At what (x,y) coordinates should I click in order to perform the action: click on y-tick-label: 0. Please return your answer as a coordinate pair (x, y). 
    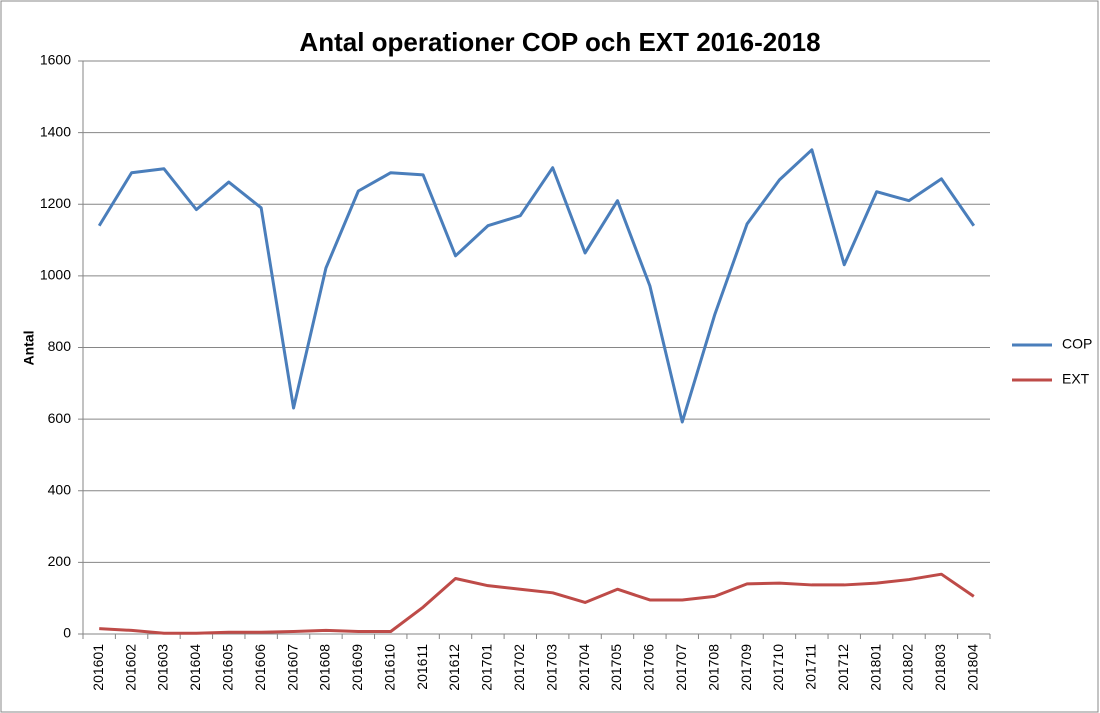
    Looking at the image, I should click on (67, 633).